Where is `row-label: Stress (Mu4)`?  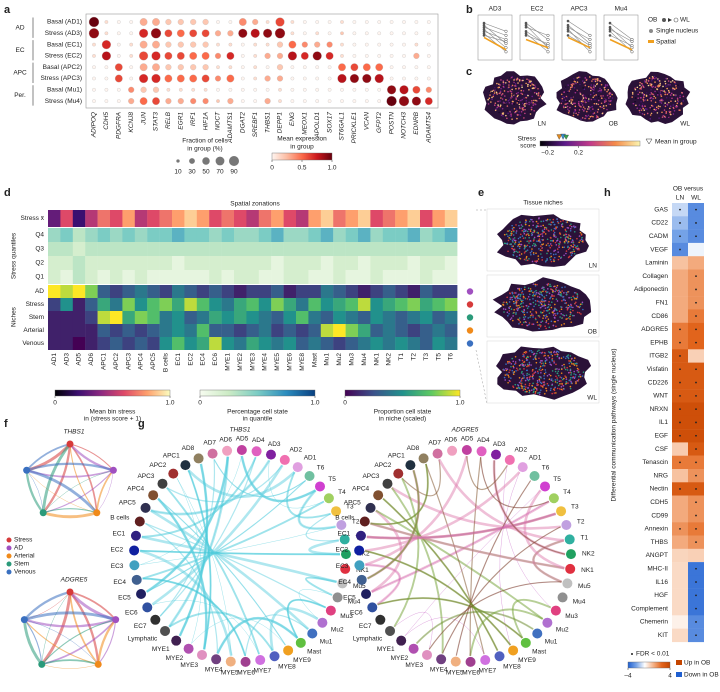
row-label: Stress (Mu4) is located at coordinates (63, 101).